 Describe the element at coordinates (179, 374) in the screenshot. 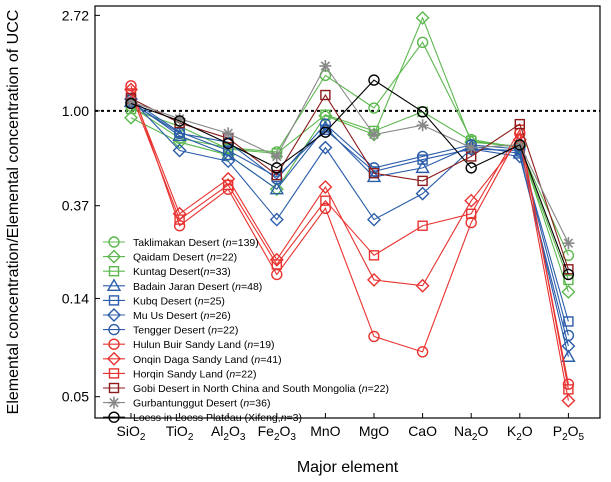

I see `legend-item: Horqin Sandy Land (n=22)` at that location.